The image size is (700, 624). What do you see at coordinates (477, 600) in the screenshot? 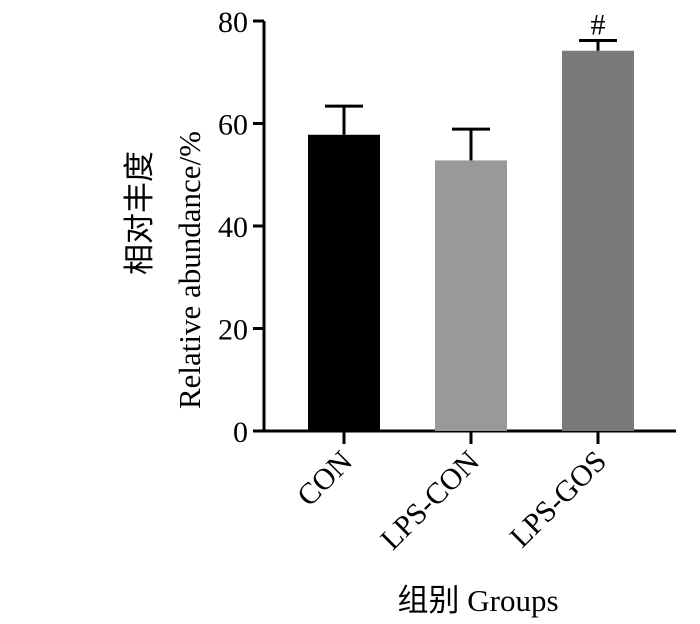
I see `x-axis-title: 组别 Groups` at bounding box center [477, 600].